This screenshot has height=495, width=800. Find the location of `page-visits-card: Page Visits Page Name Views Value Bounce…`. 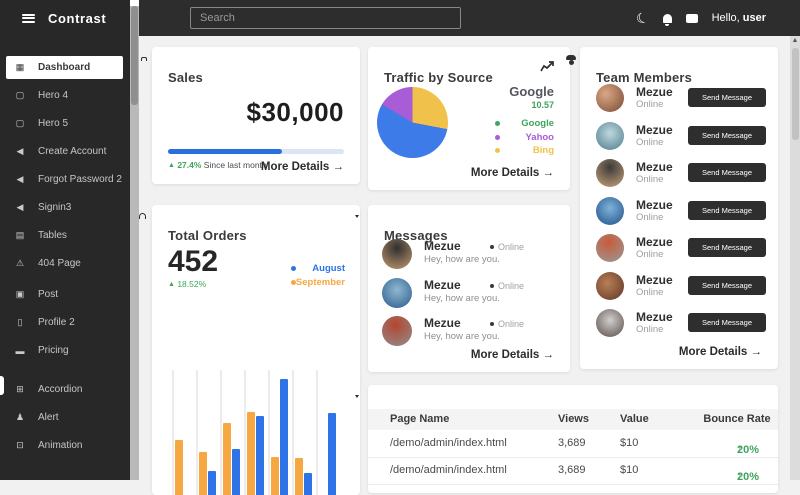

page-visits-card: Page Visits Page Name Views Value Bounce… is located at coordinates (573, 439).